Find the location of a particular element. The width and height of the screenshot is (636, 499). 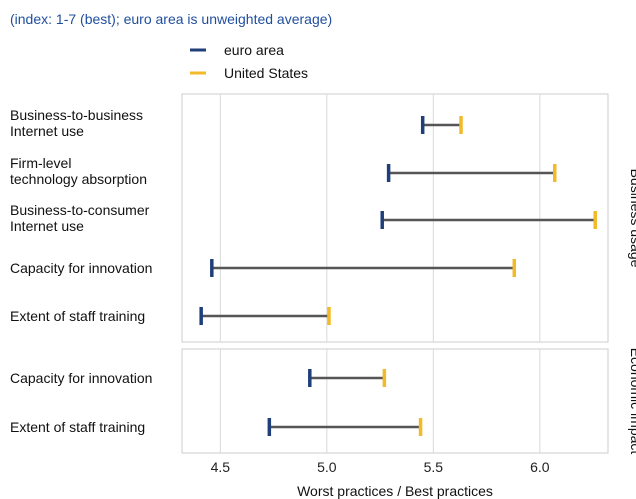

row-1-5: Extent of staff training is located at coordinates (170, 316).